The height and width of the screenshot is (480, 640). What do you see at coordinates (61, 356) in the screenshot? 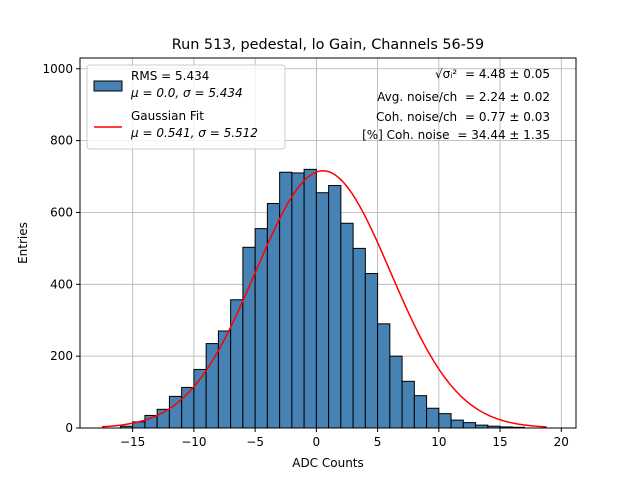
I see `y-tick-label-1: 200` at bounding box center [61, 356].